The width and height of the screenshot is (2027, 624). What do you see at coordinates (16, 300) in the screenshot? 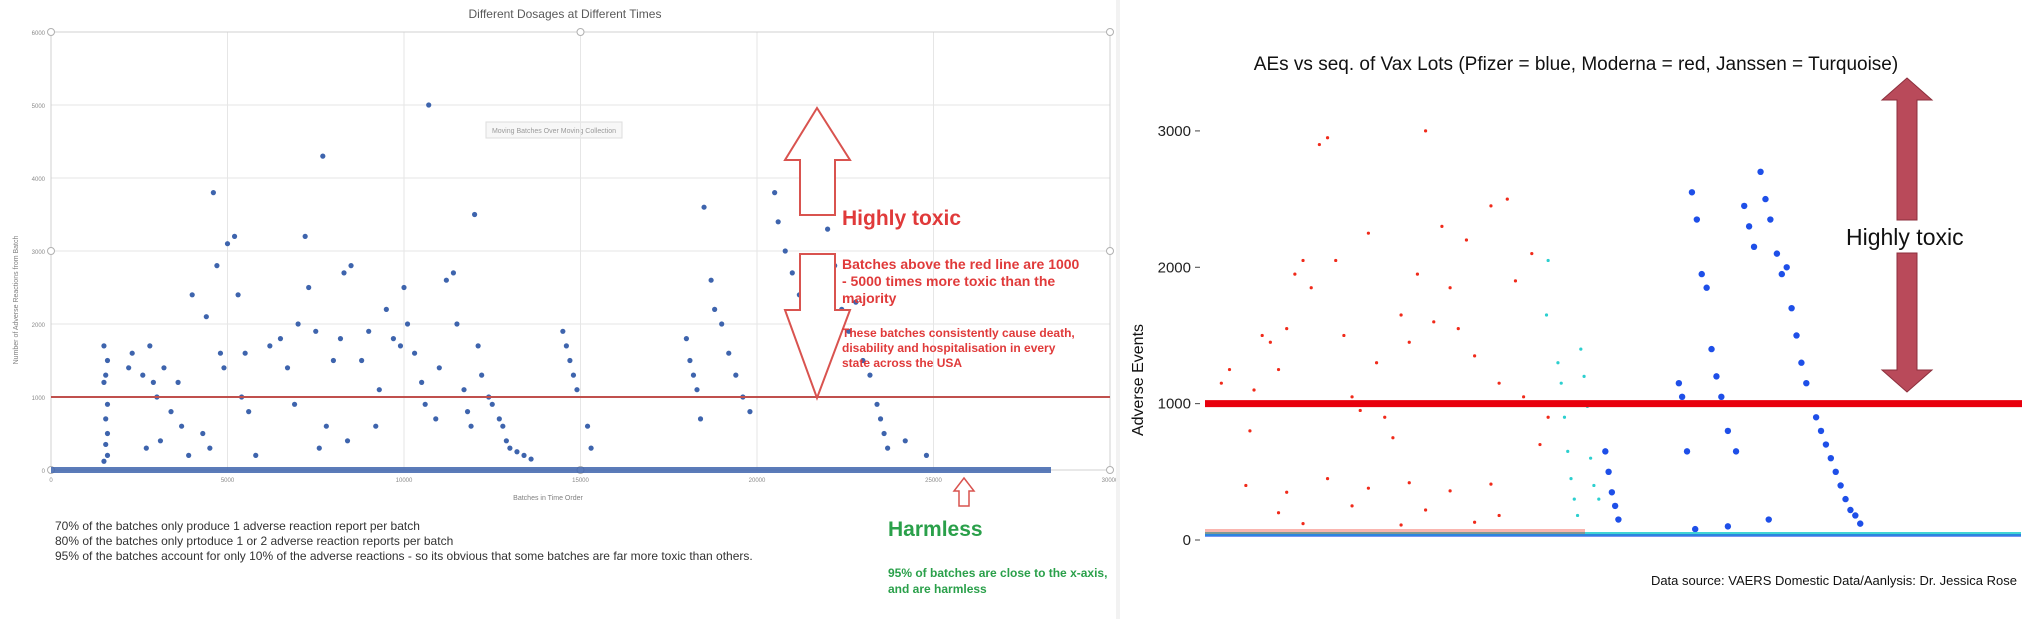
I see `left-chart-ylabel: Number of Adverse Reactions from Batch` at bounding box center [16, 300].